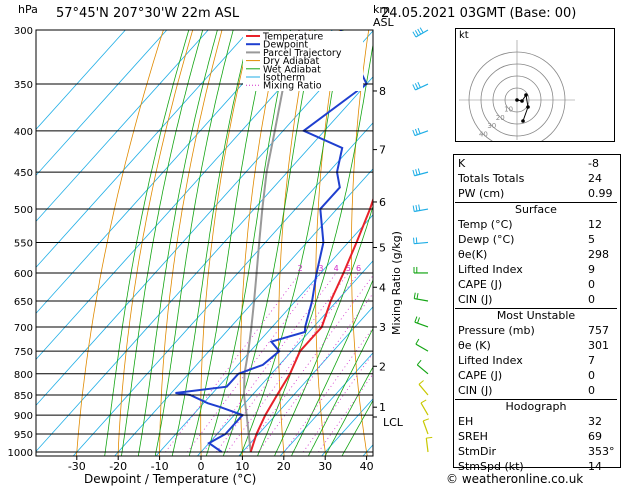 The height and width of the screenshot is (486, 629). What do you see at coordinates (382, 248) in the screenshot?
I see `height-tick-label: 5` at bounding box center [382, 248].